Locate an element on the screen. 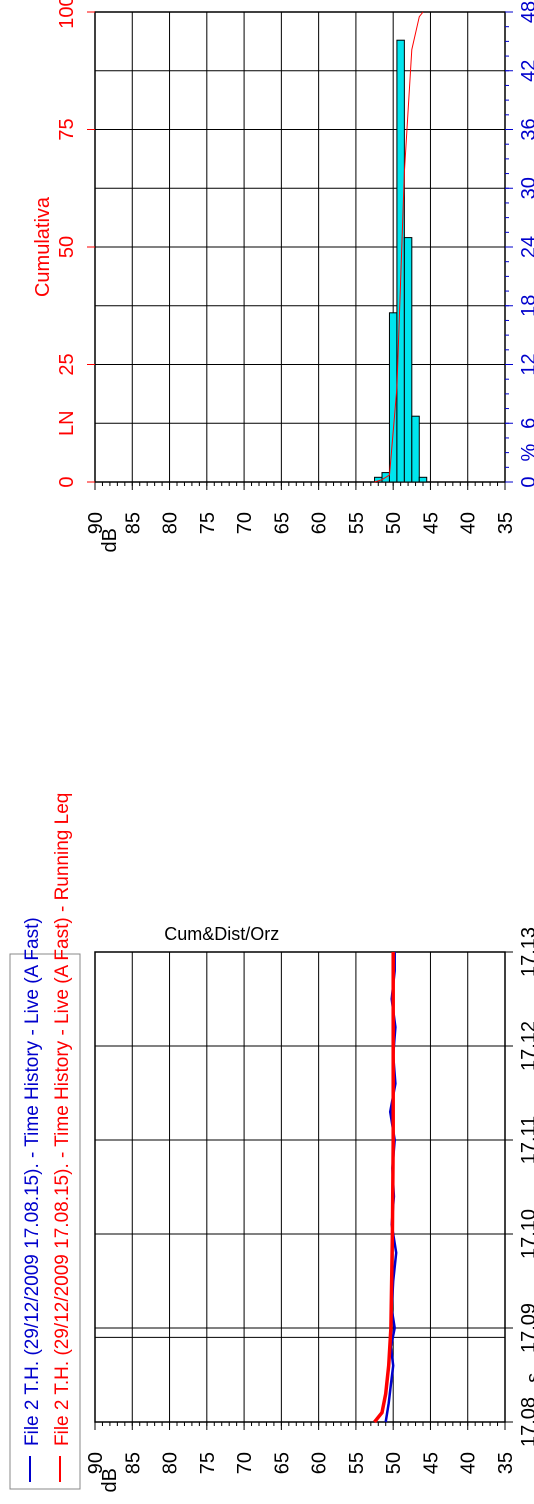 The width and height of the screenshot is (534, 1504). x-tick-label: 17.13 is located at coordinates (526, 952).